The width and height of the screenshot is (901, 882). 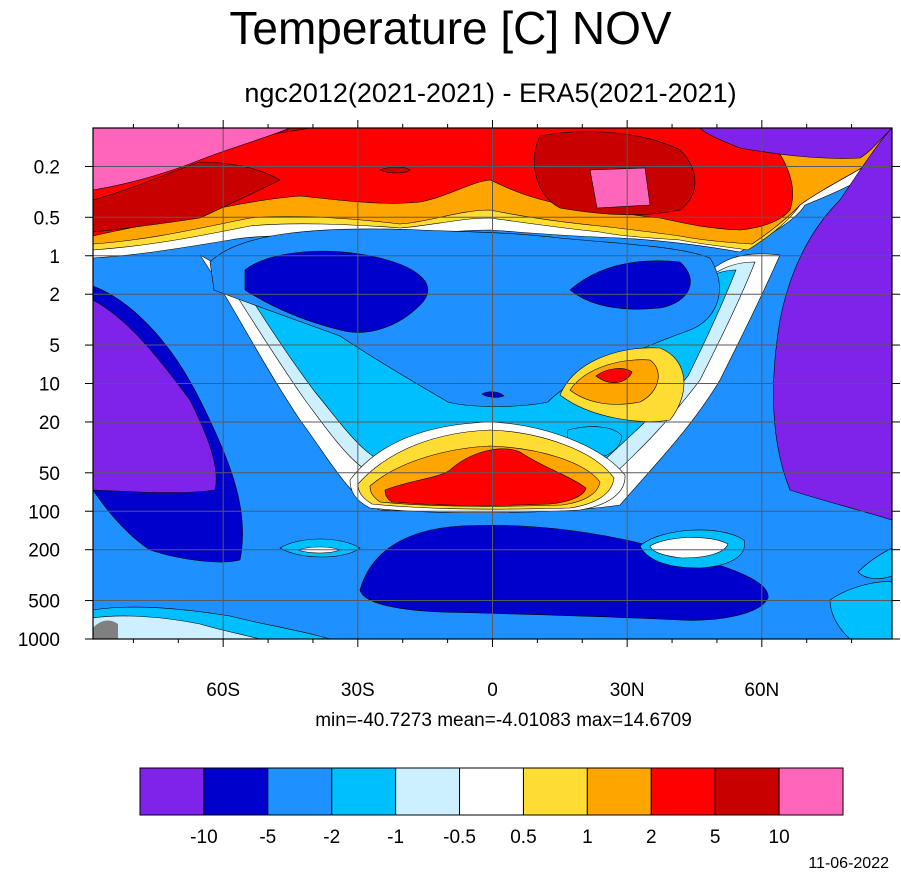 I want to click on colorbar: -10 -5 -2 -1 -0.5 0.5 1 2 5 10, so click(x=491, y=807).